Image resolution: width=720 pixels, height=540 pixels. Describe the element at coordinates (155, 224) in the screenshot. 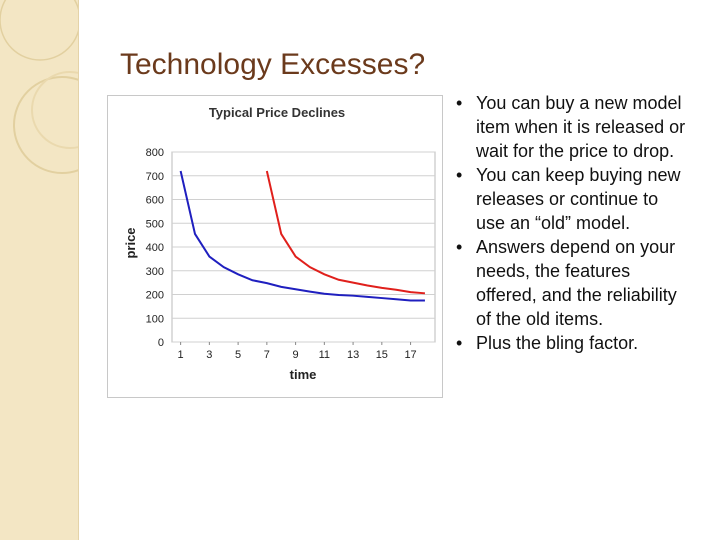

I see `y-tick-label: 500` at that location.